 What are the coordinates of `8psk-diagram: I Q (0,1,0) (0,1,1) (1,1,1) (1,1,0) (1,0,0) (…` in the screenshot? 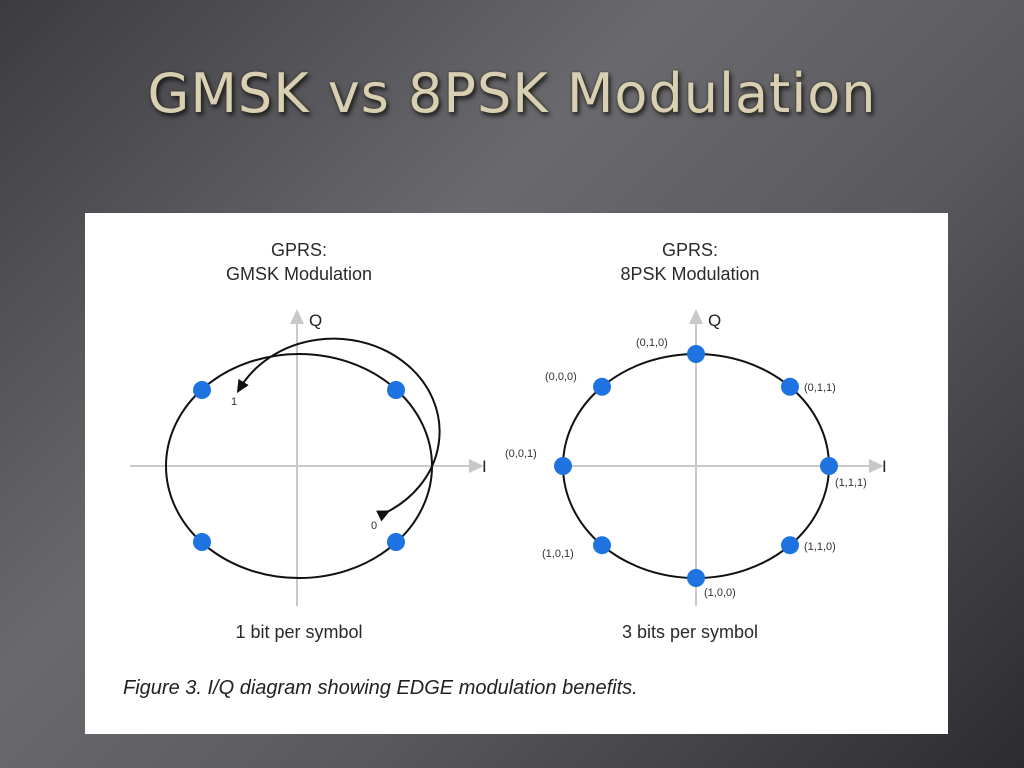 It's located at (696, 457).